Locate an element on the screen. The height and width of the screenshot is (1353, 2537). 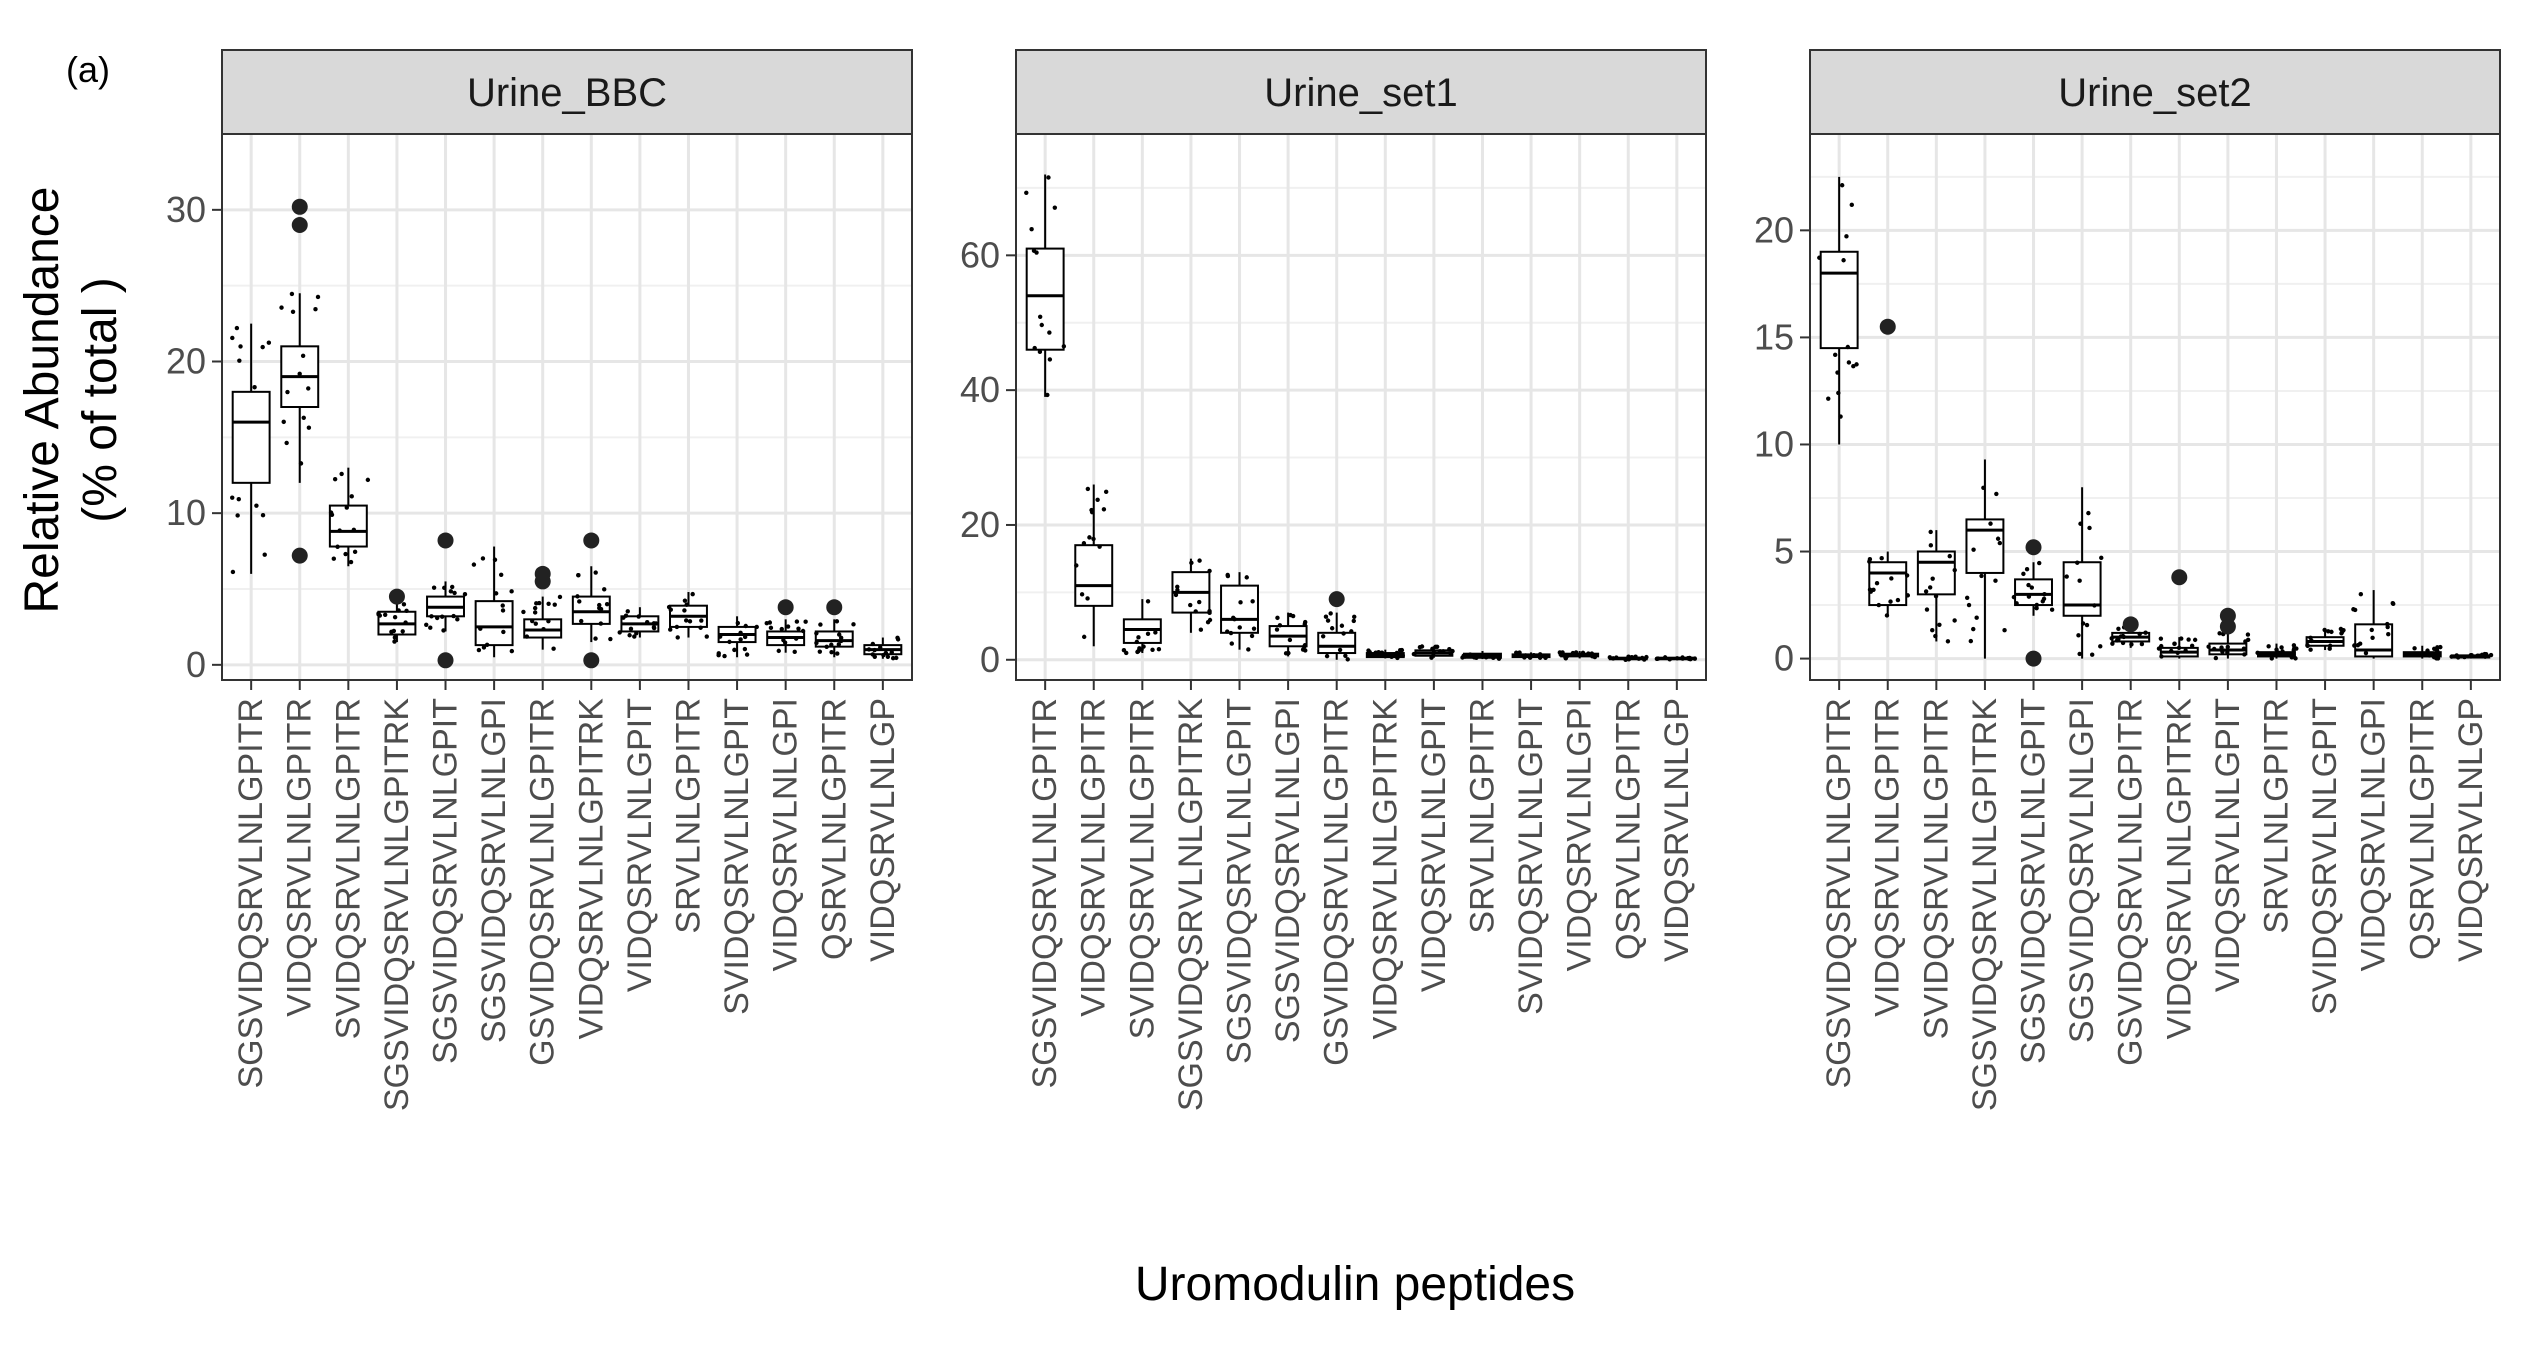
panel-border is located at coordinates (2155, 407).